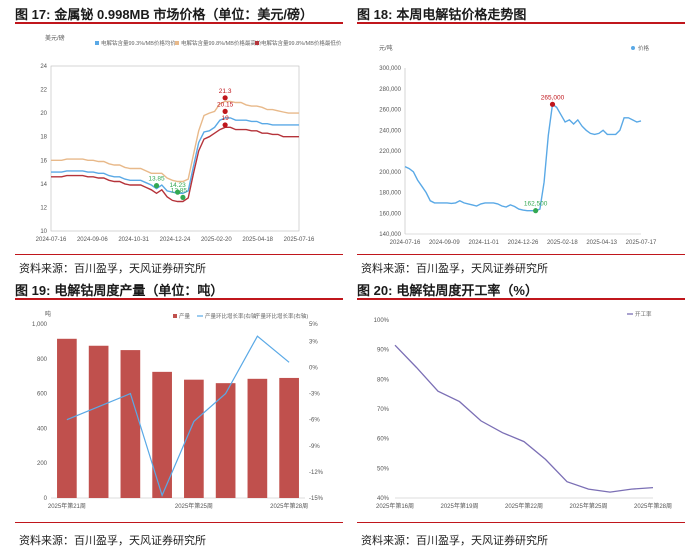  Describe the element at coordinates (185, 316) in the screenshot. I see `legend-label-19-0: 产量` at that location.